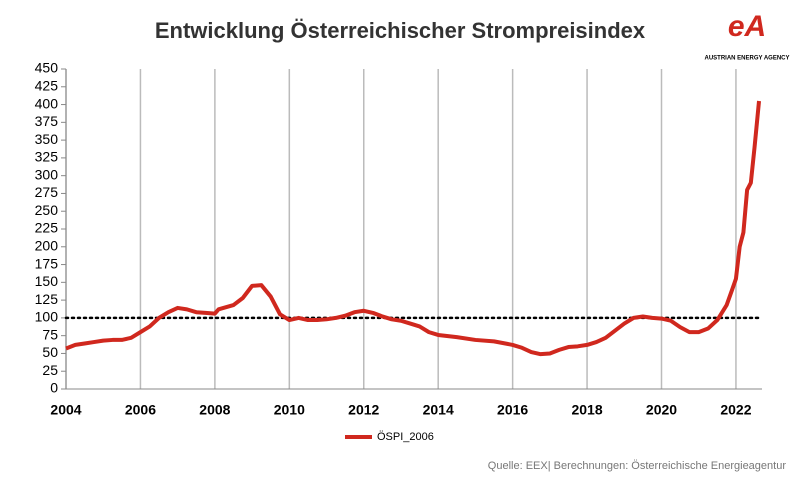 This screenshot has width=800, height=481. Describe the element at coordinates (735, 410) in the screenshot. I see `x-tick-label: 2022` at that location.